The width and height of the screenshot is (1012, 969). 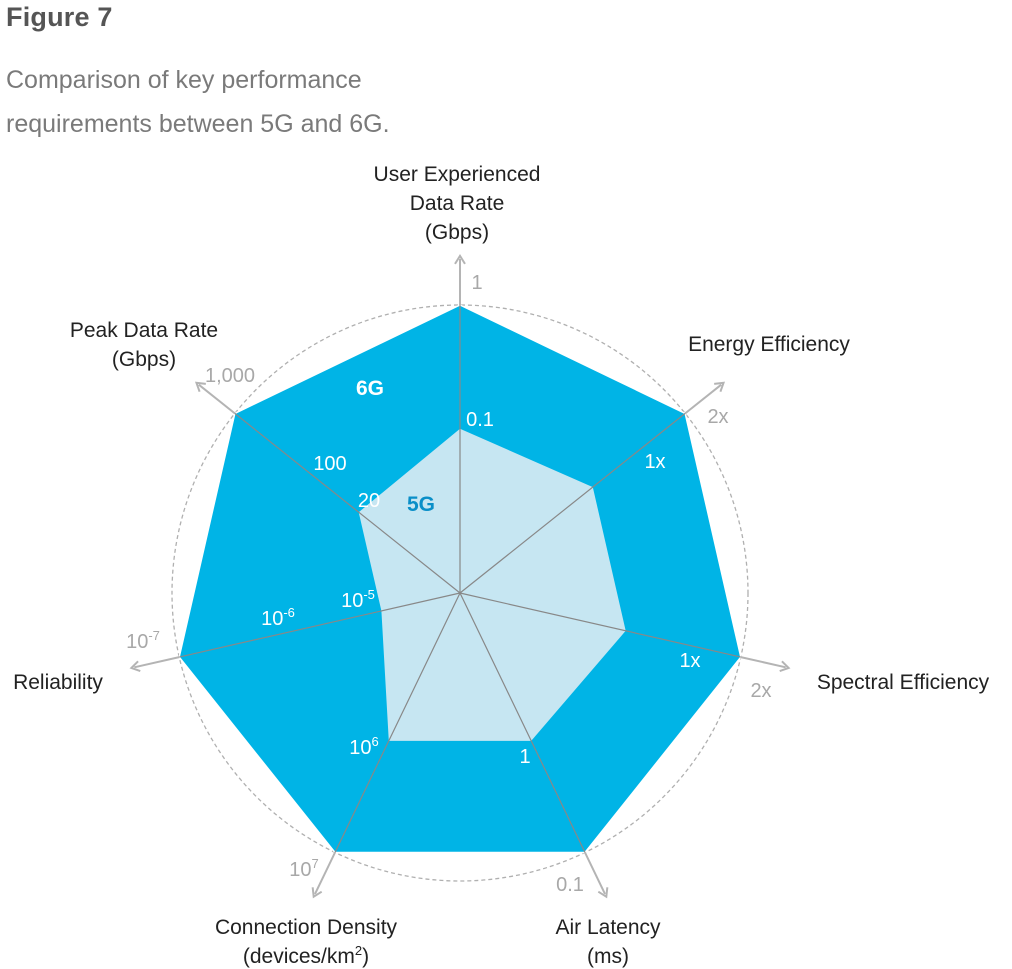 What do you see at coordinates (765, 664) in the screenshot?
I see `axis-arrow-spectral-efficiency` at bounding box center [765, 664].